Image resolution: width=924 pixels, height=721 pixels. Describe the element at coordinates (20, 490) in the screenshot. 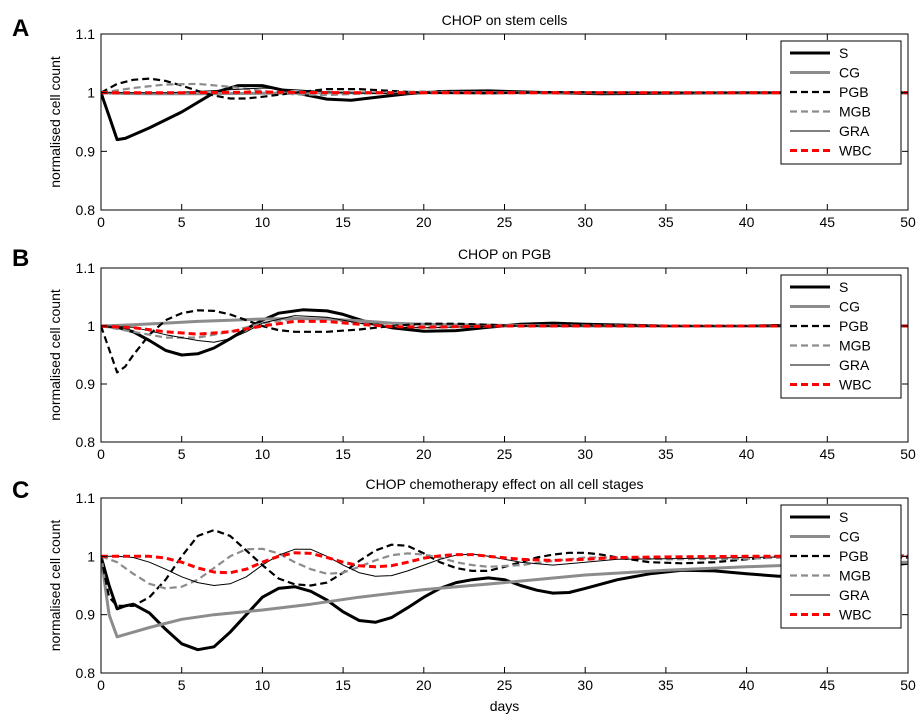

I see `panel-letter: C` at that location.